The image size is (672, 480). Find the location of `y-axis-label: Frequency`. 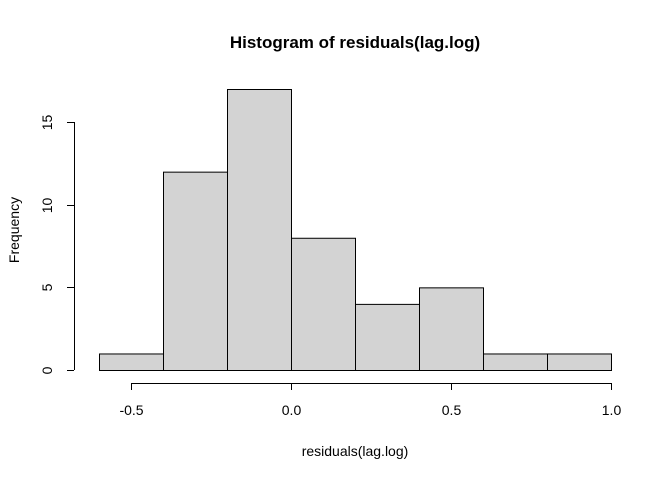

y-axis-label: Frequency is located at coordinates (14, 230).